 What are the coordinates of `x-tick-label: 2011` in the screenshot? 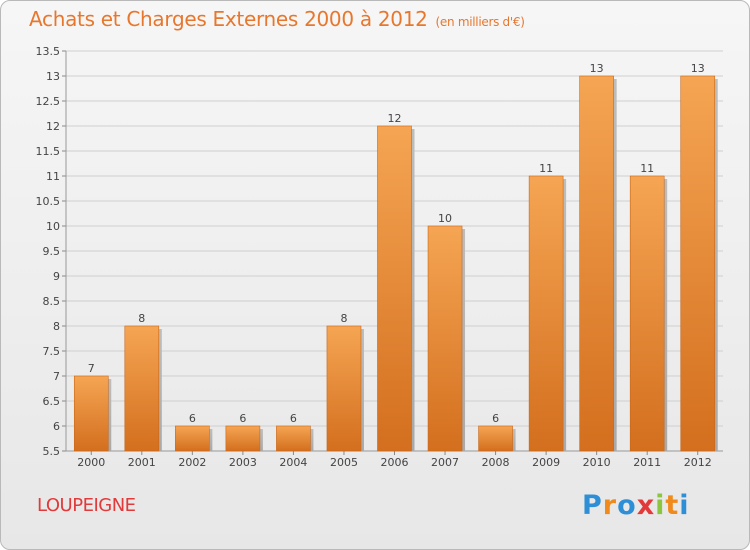 It's located at (647, 462).